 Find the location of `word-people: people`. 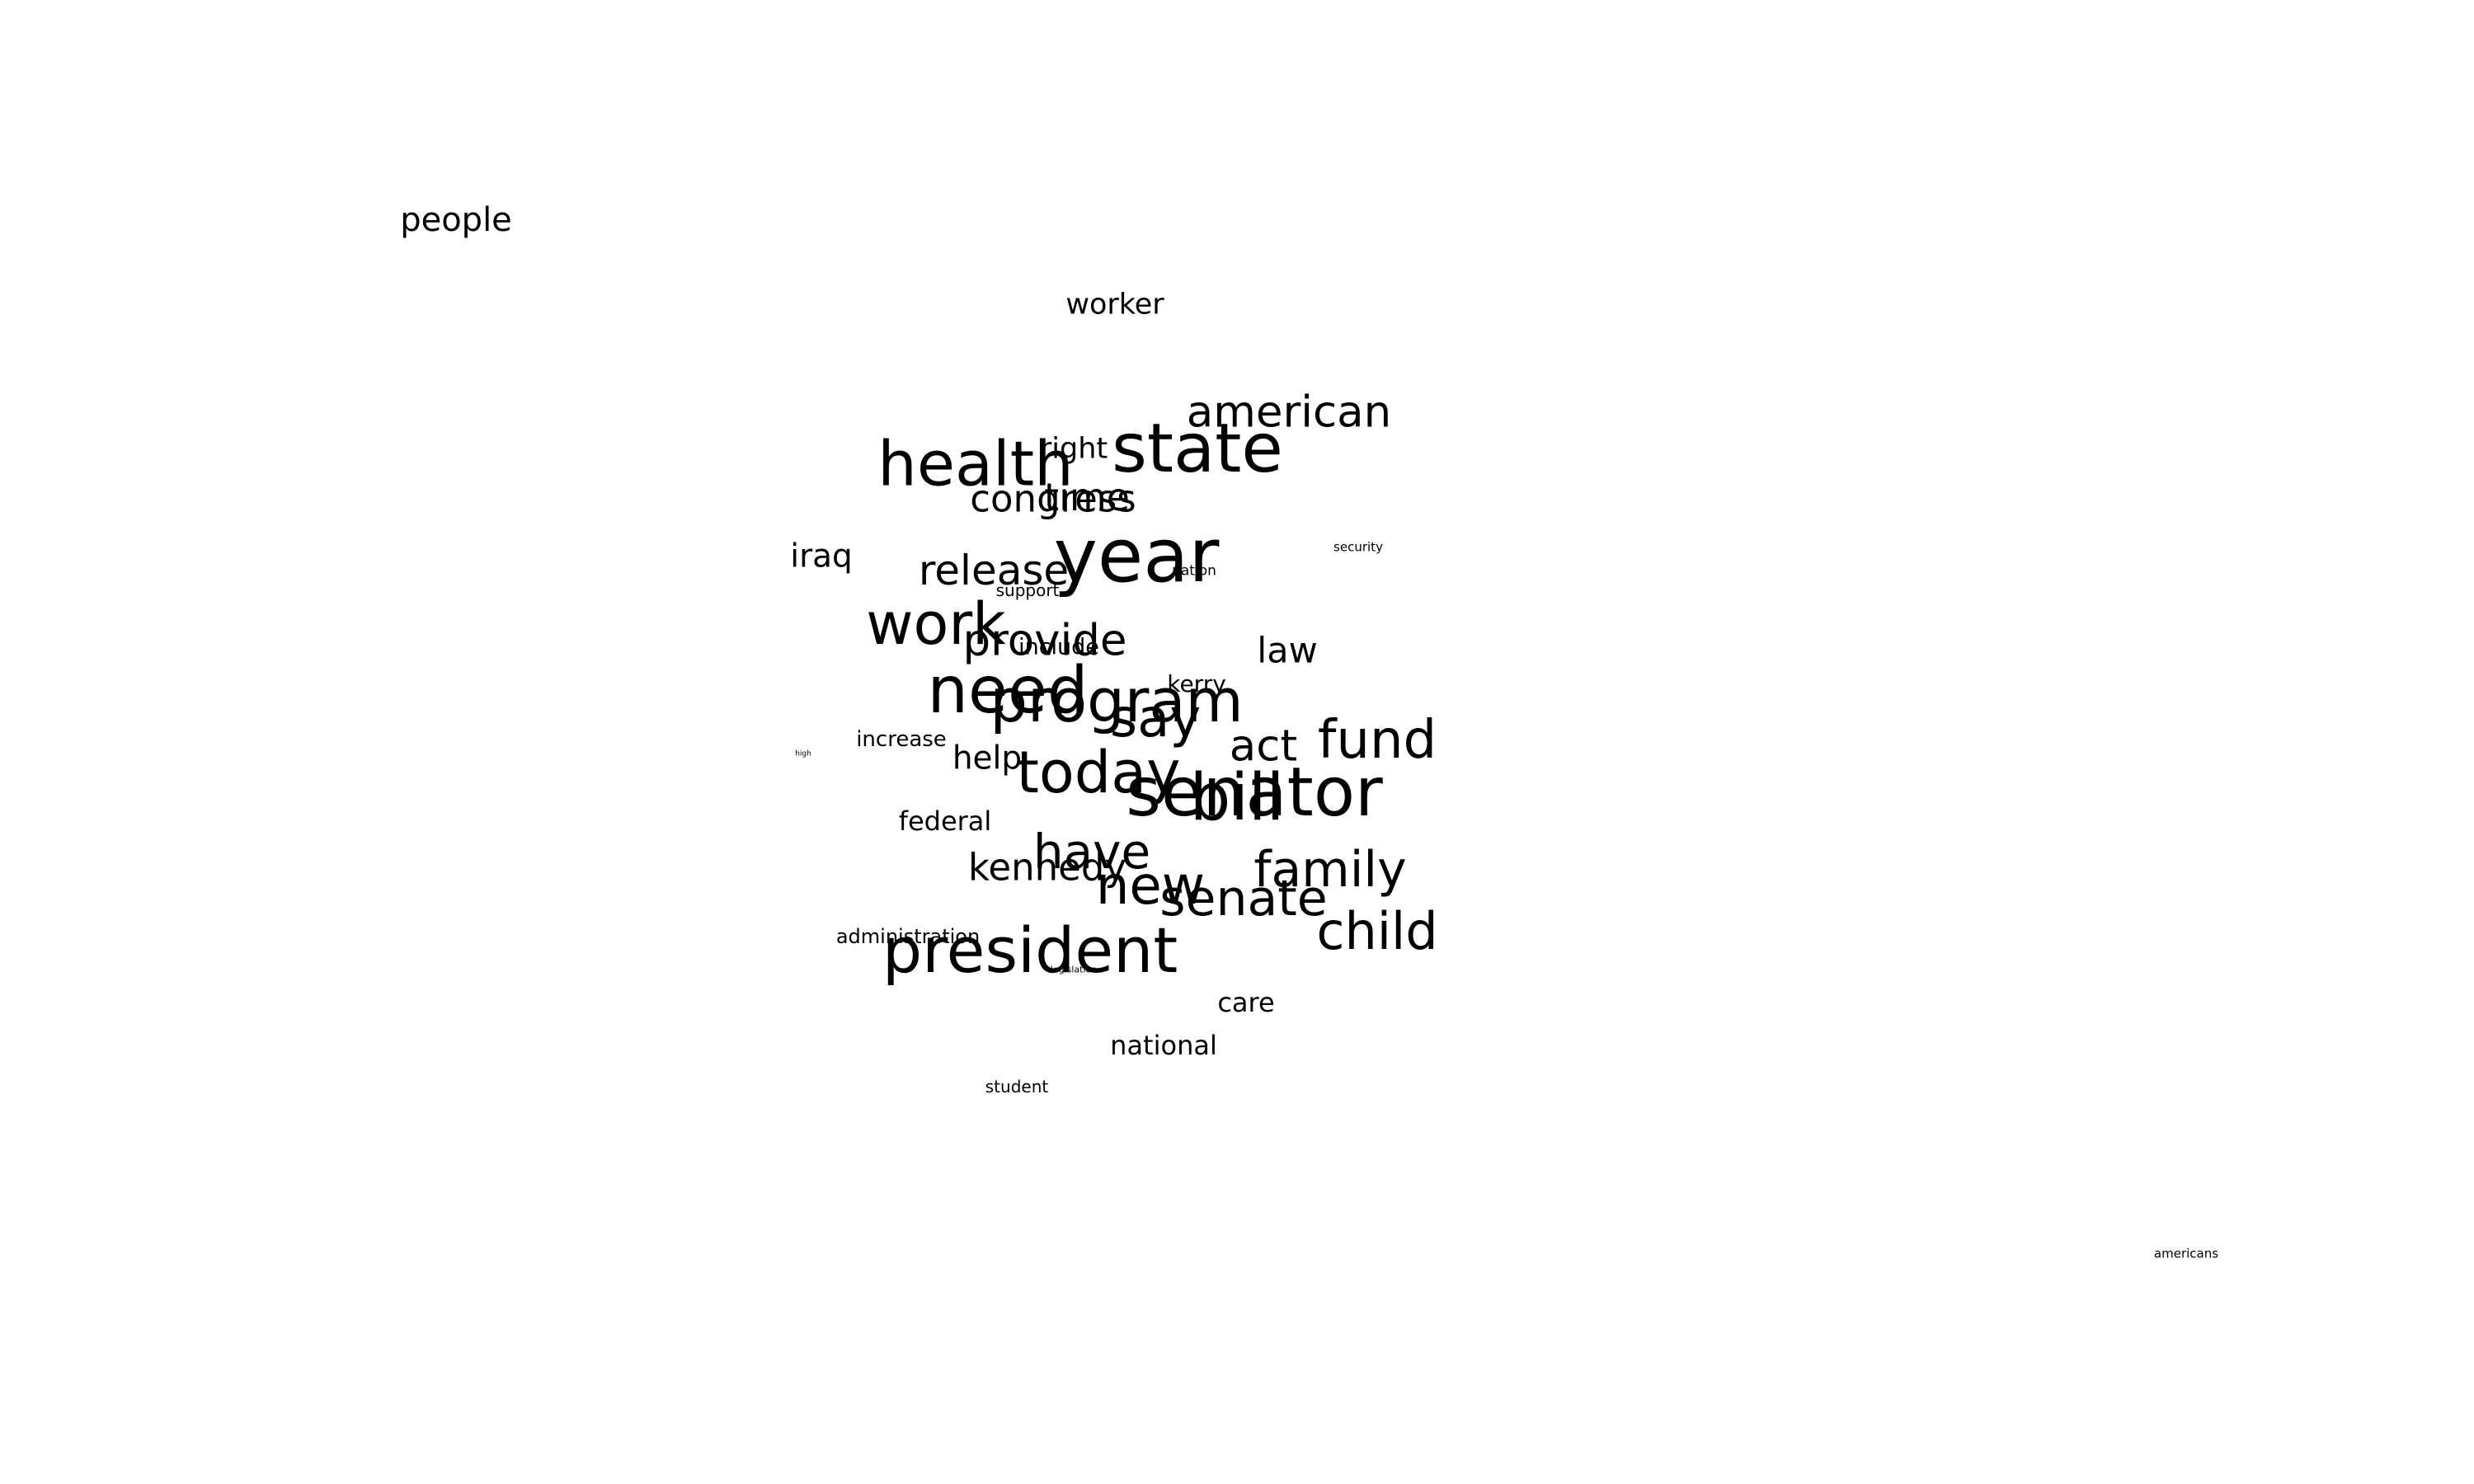

word-people: people is located at coordinates (456, 220).